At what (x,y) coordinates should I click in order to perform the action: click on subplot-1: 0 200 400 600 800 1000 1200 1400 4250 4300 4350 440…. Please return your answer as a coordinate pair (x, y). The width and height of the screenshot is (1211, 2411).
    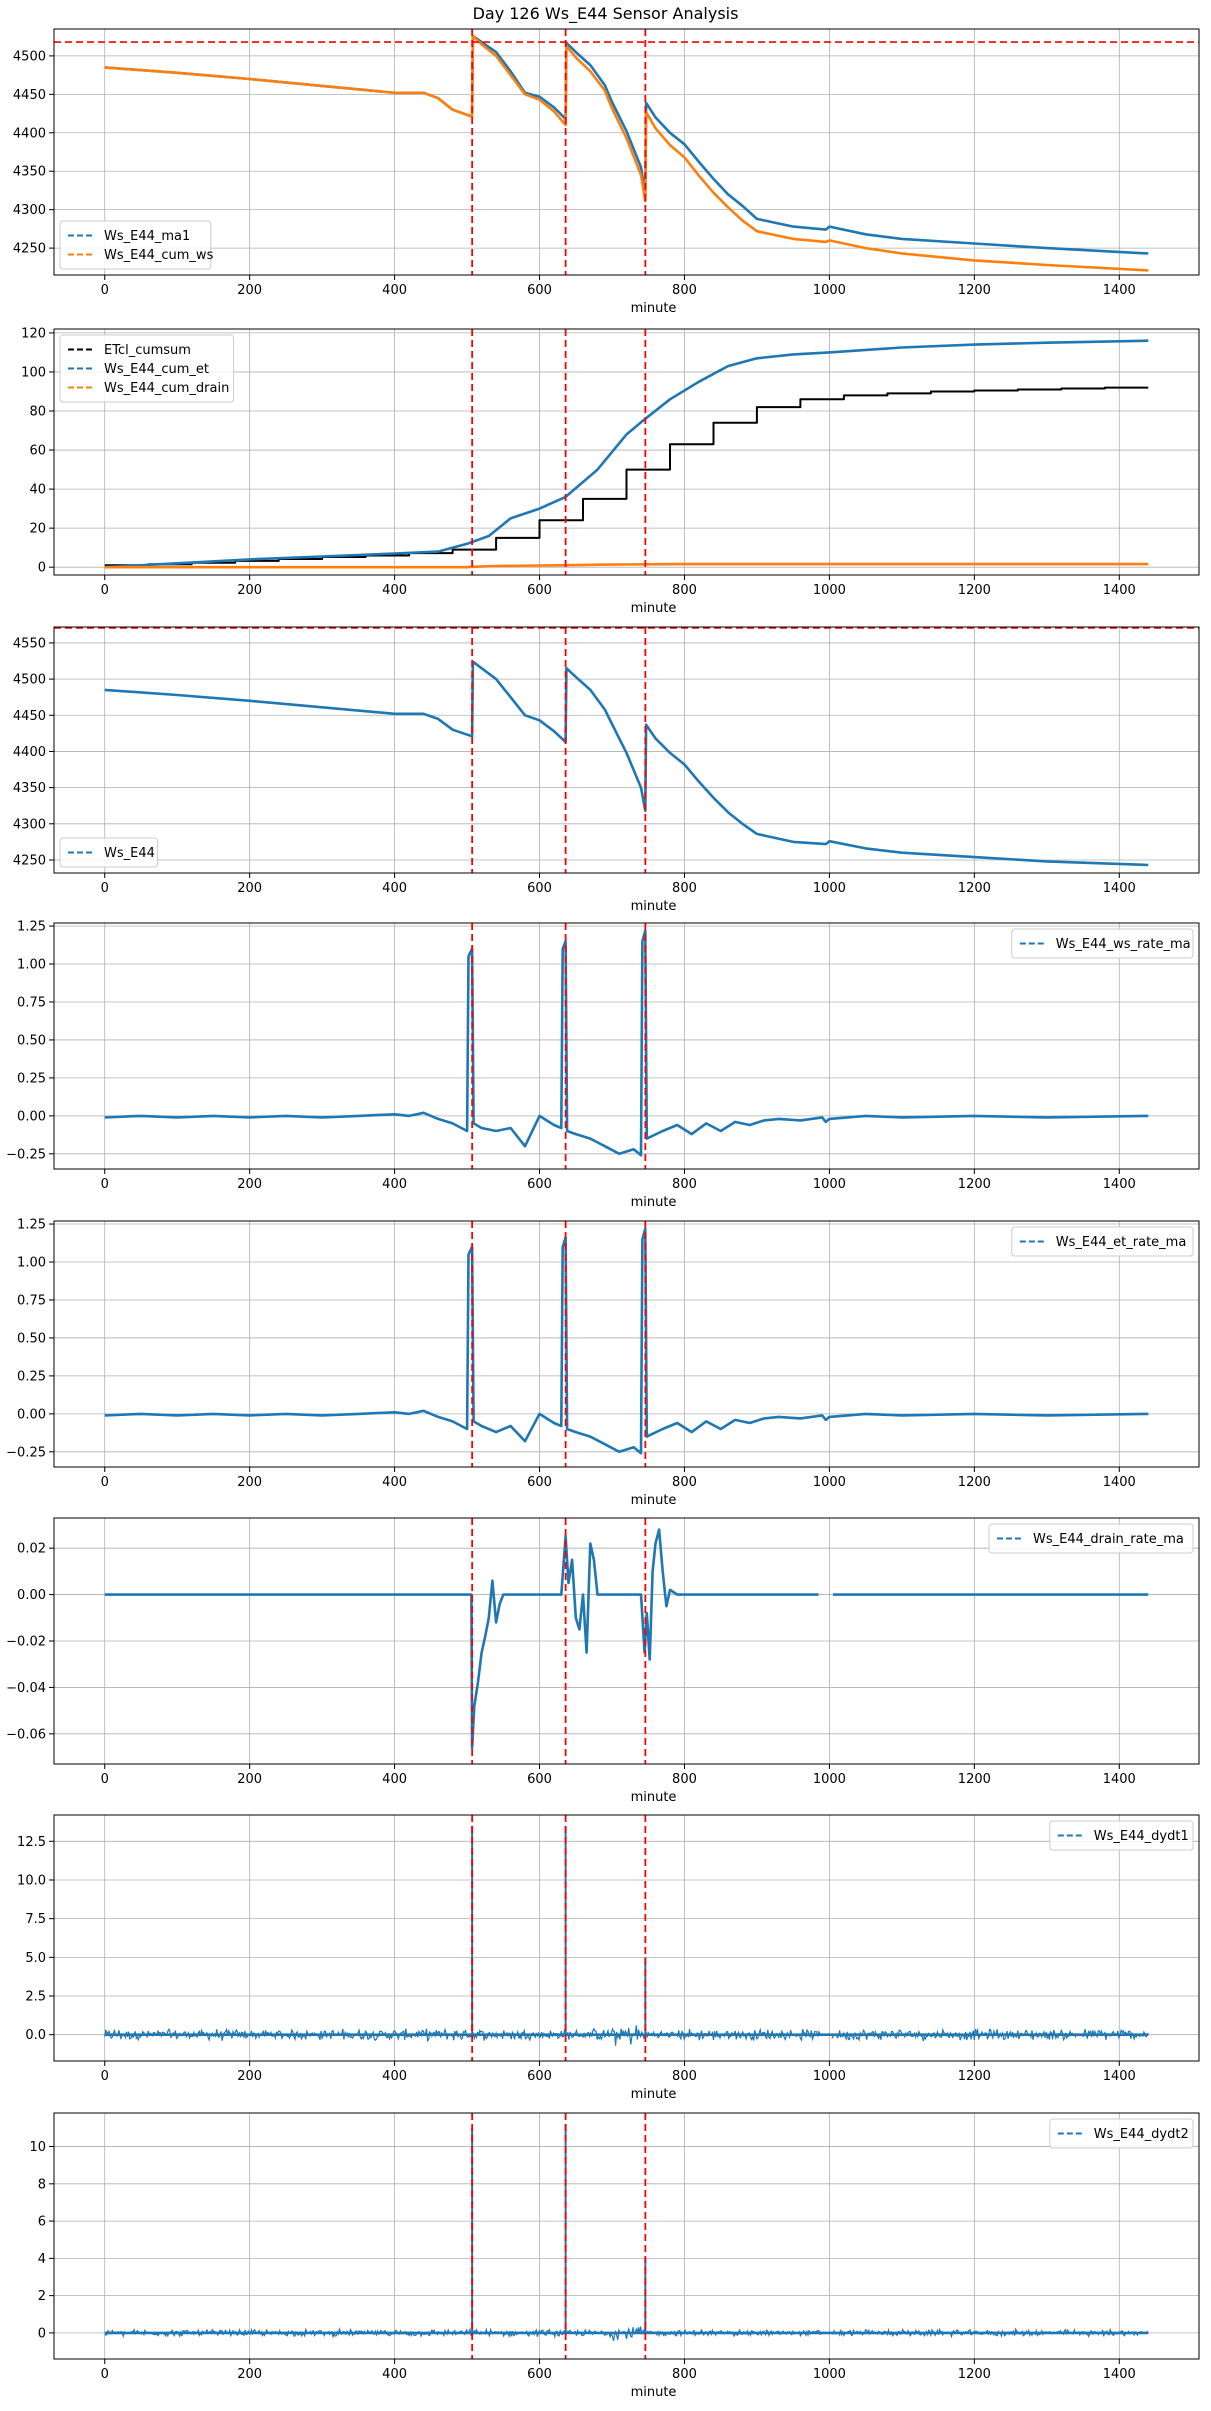
    Looking at the image, I should click on (606, 172).